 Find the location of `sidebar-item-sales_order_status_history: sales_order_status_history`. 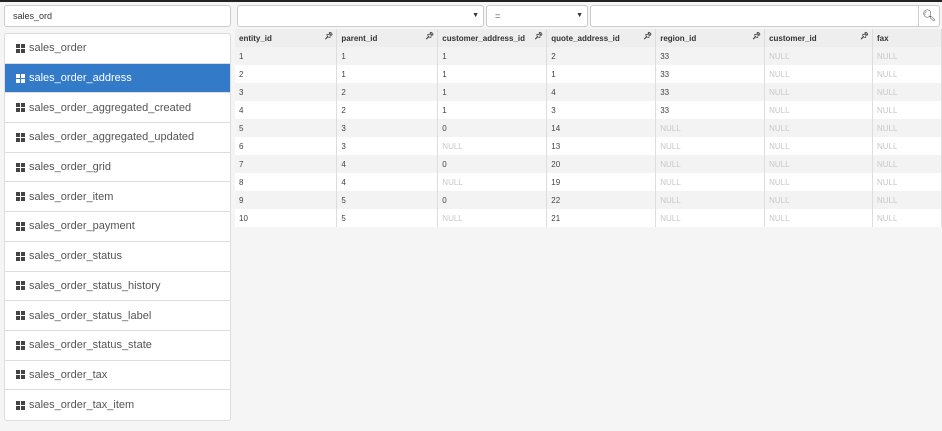

sidebar-item-sales_order_status_history: sales_order_status_history is located at coordinates (117, 287).